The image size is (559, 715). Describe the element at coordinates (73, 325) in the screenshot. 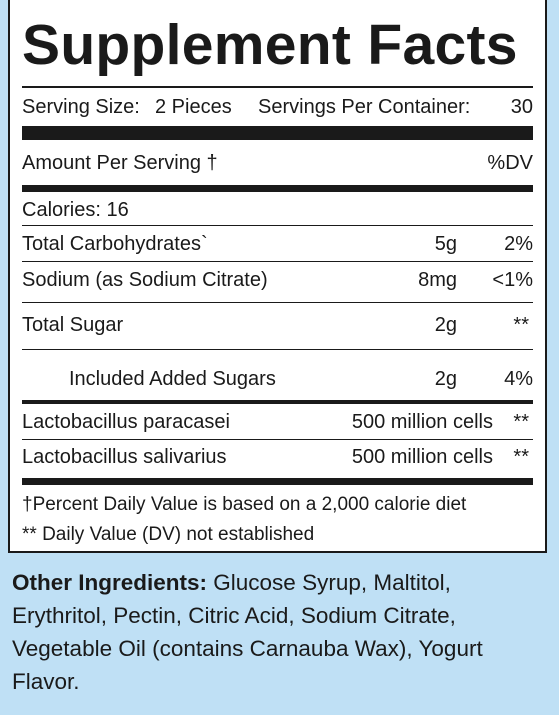

I see `nutrient-name: Total Sugar` at that location.